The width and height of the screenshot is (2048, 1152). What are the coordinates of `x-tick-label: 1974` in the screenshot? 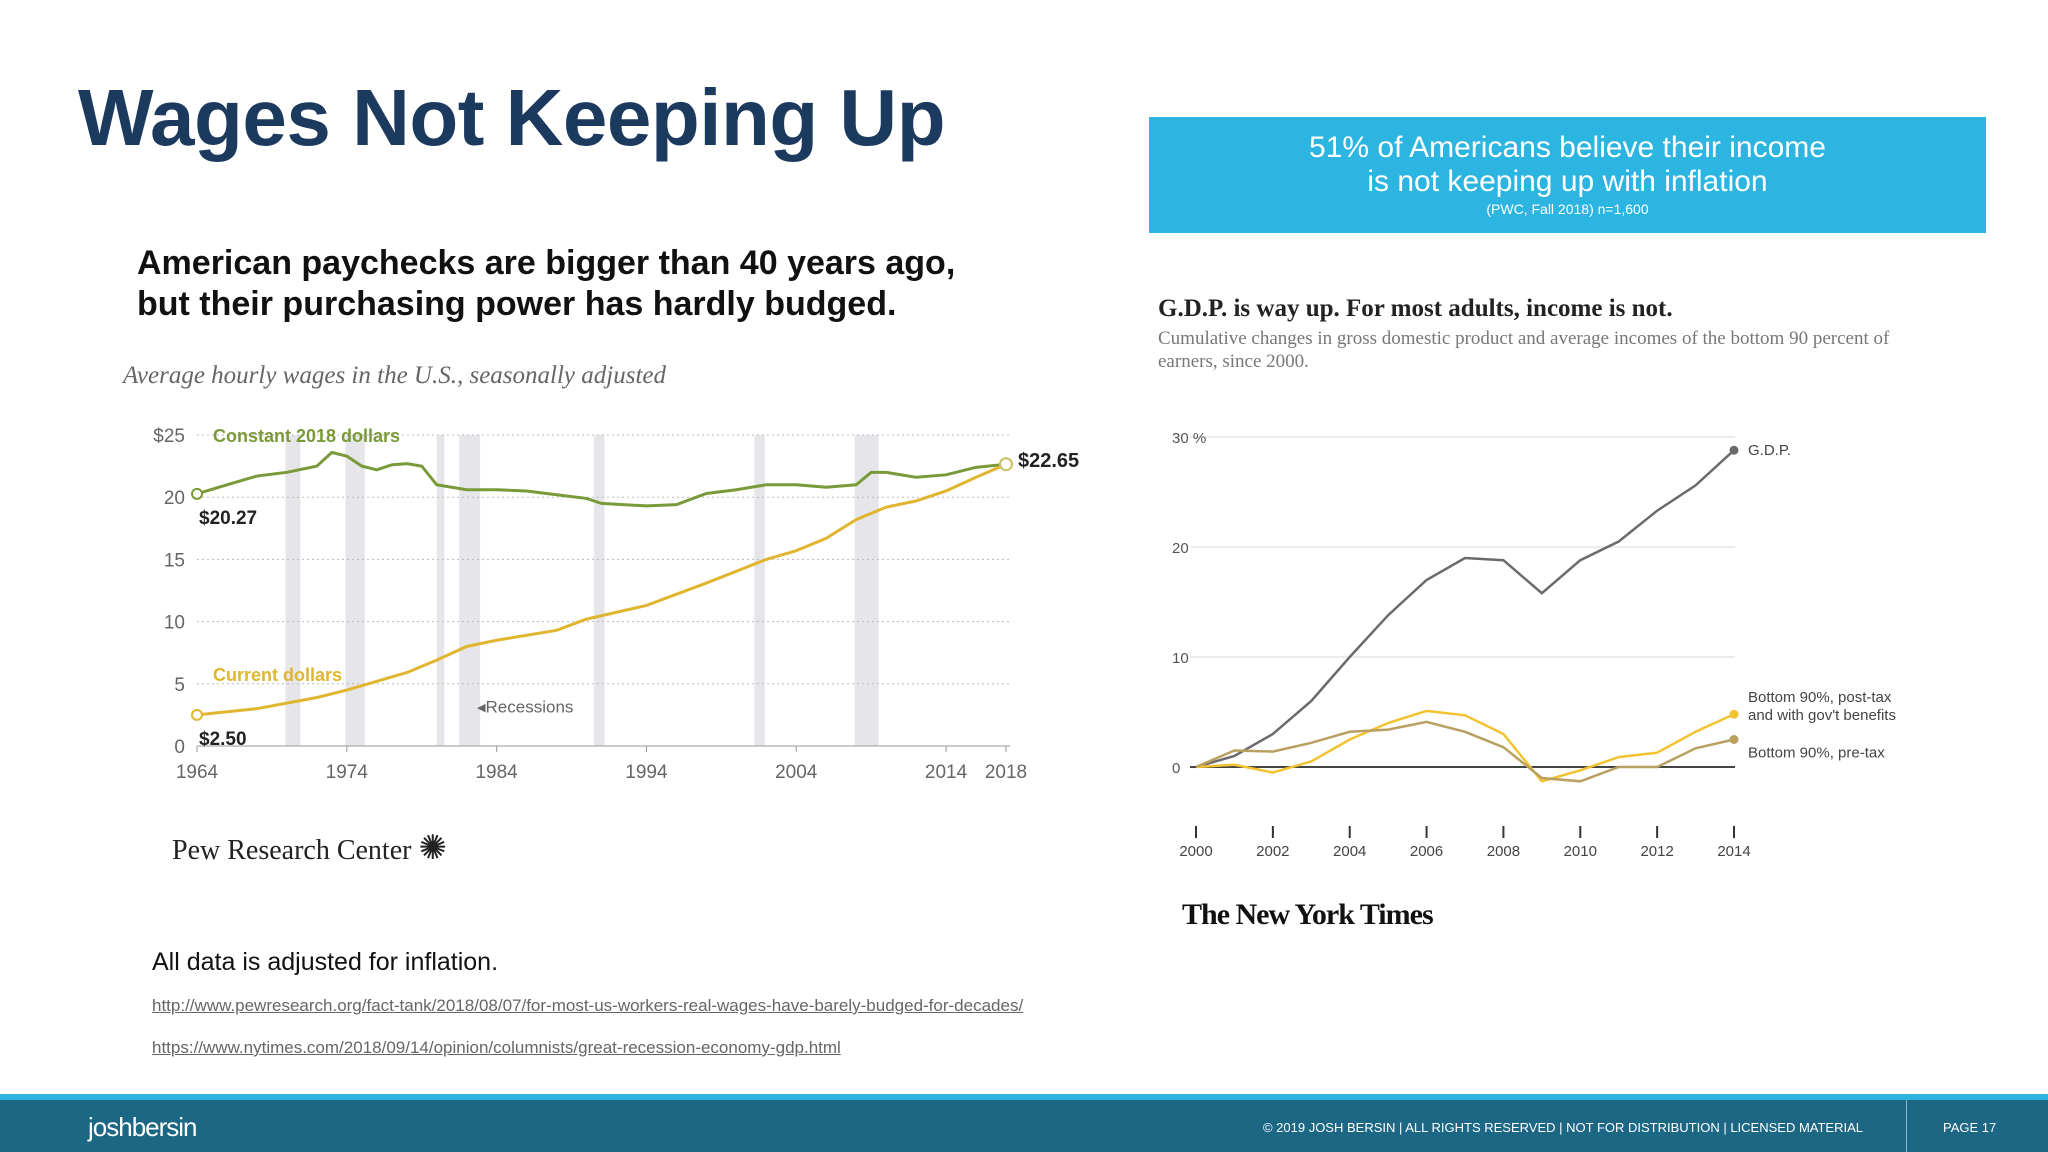 It's located at (347, 772).